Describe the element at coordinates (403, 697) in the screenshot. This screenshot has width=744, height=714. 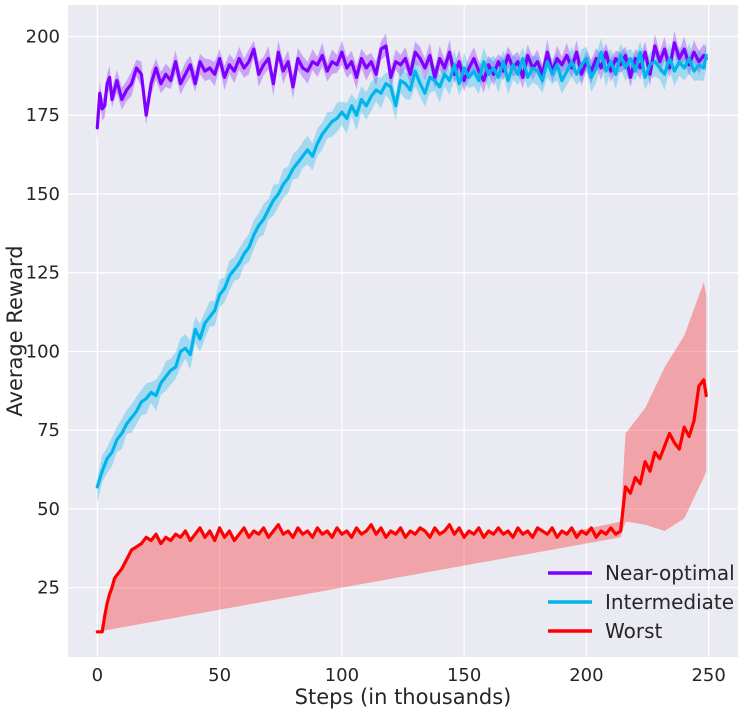
I see `x-axis-title: Steps (in thousands)` at that location.